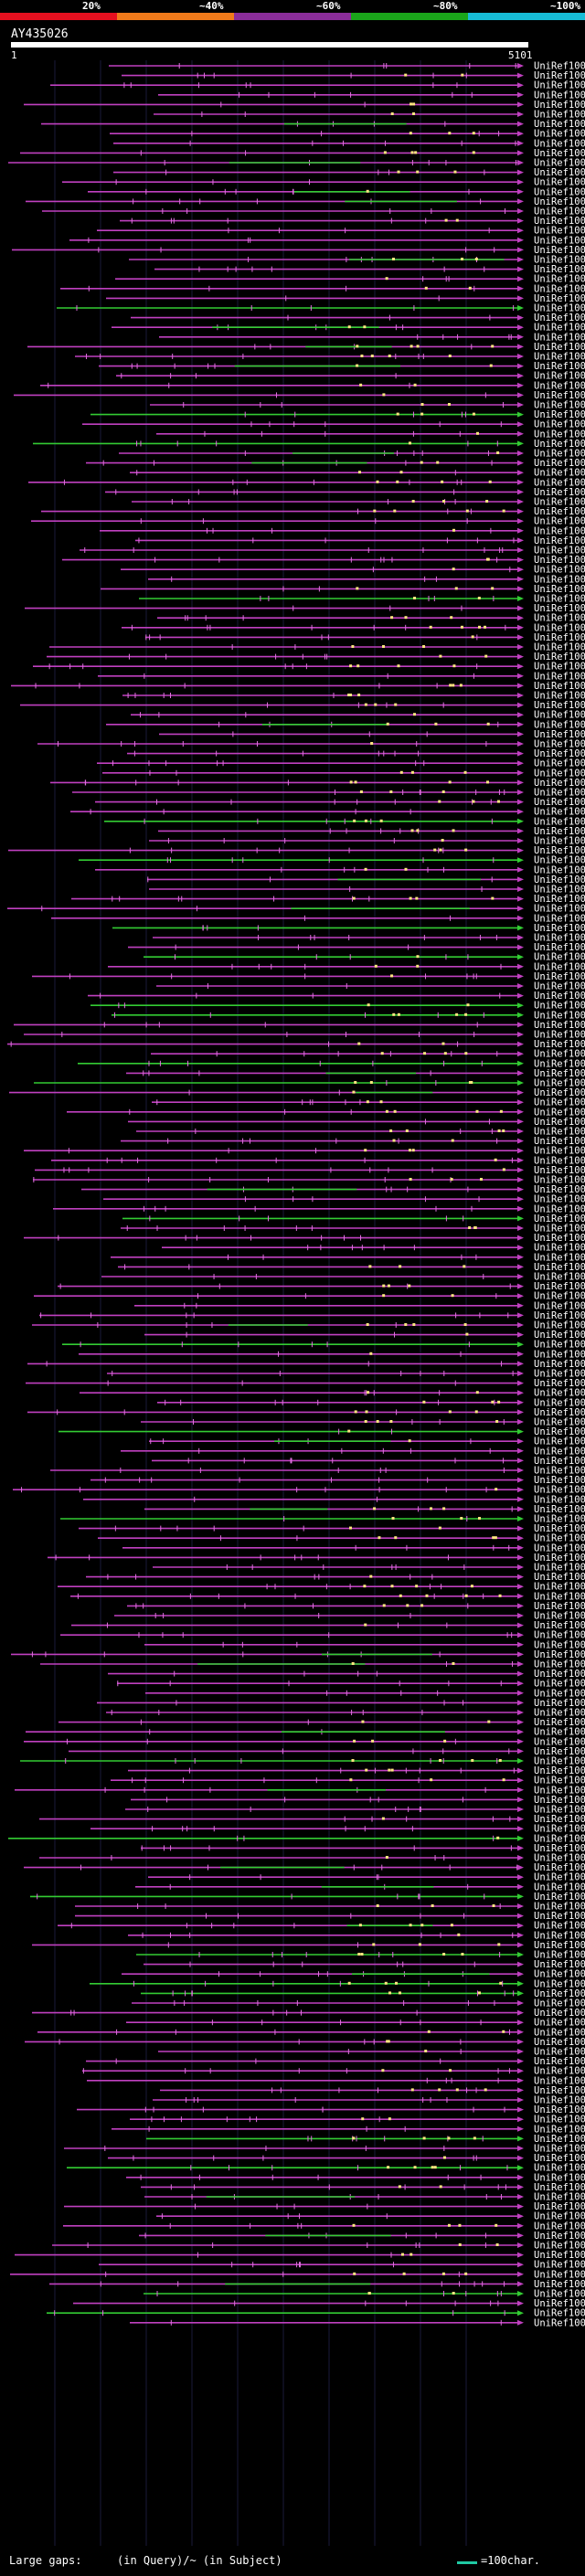  I want to click on hit-label: UniRef100_B3XY76, so click(560, 115).